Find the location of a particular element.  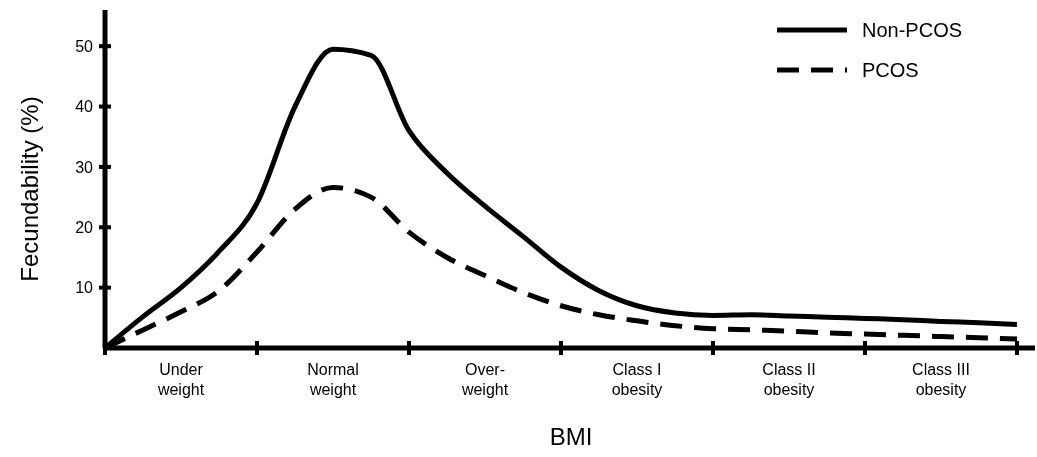

x-tick-label: Over- weight is located at coordinates (484, 379).